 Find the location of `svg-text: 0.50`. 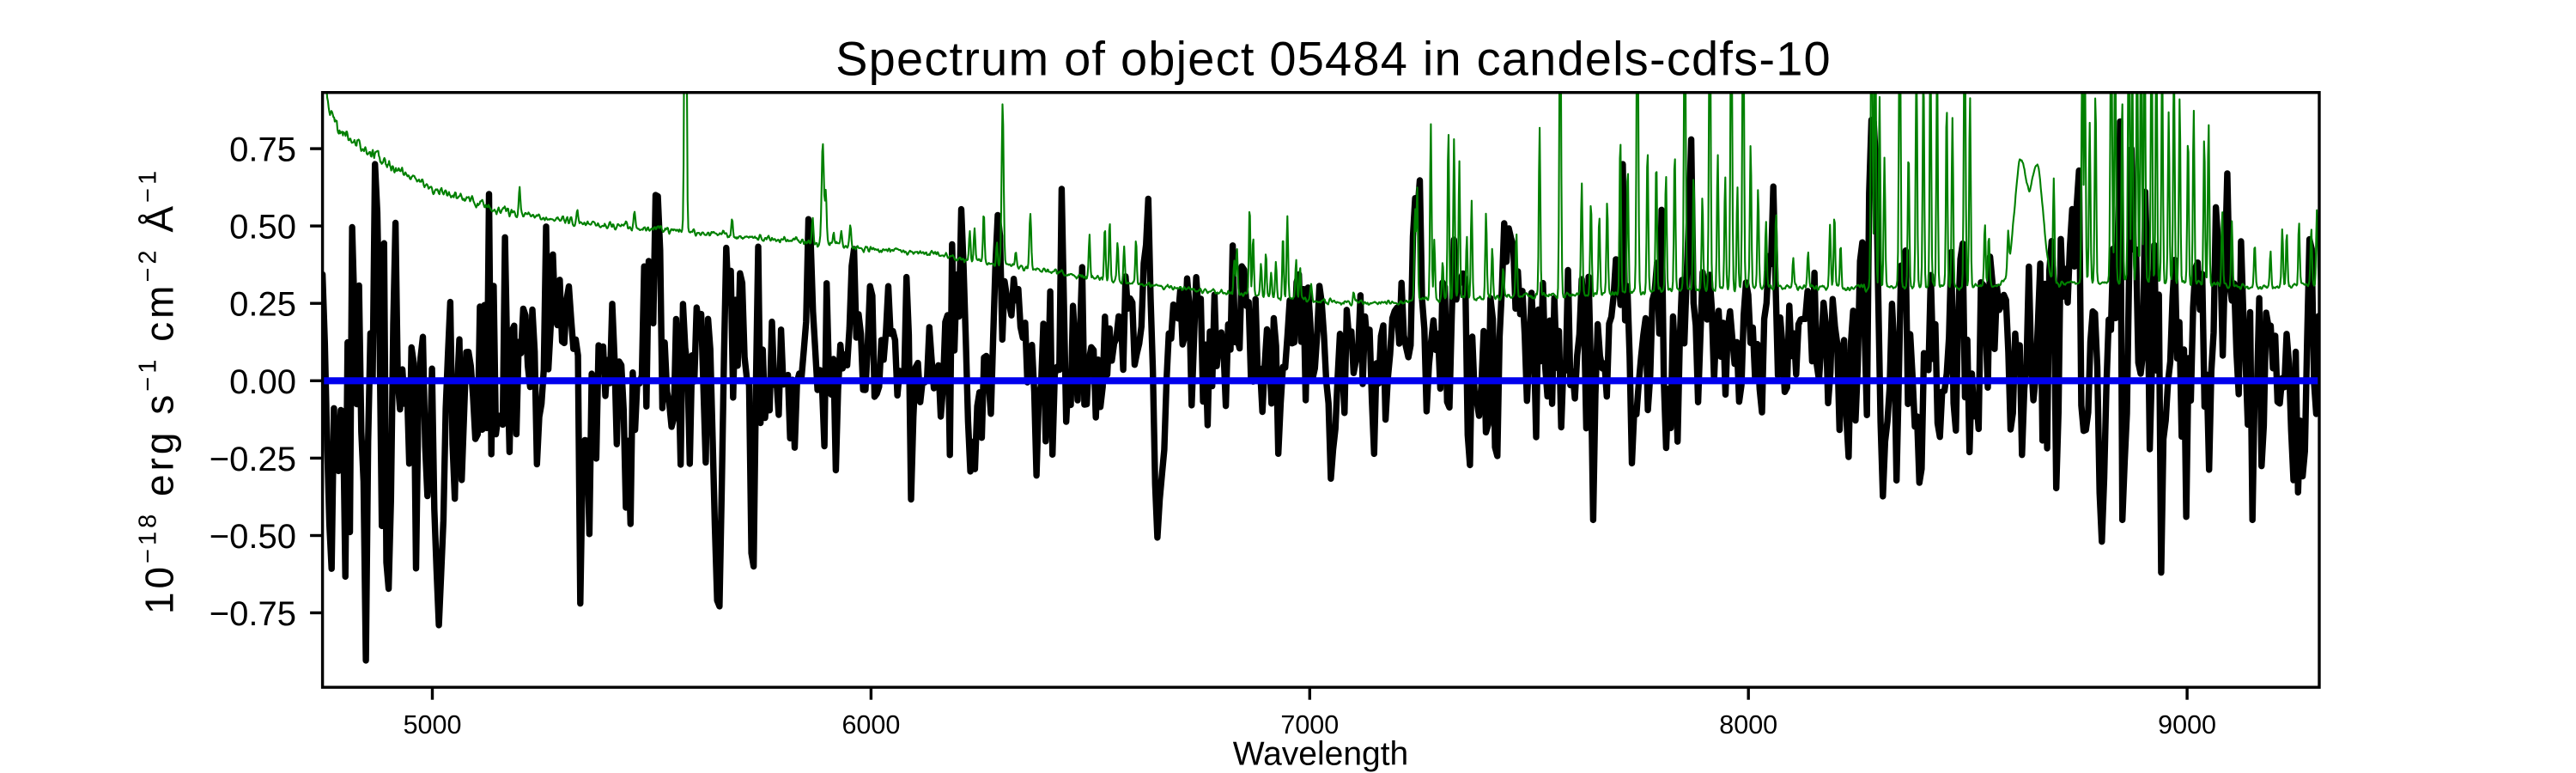

svg-text: 0.50 is located at coordinates (262, 228).